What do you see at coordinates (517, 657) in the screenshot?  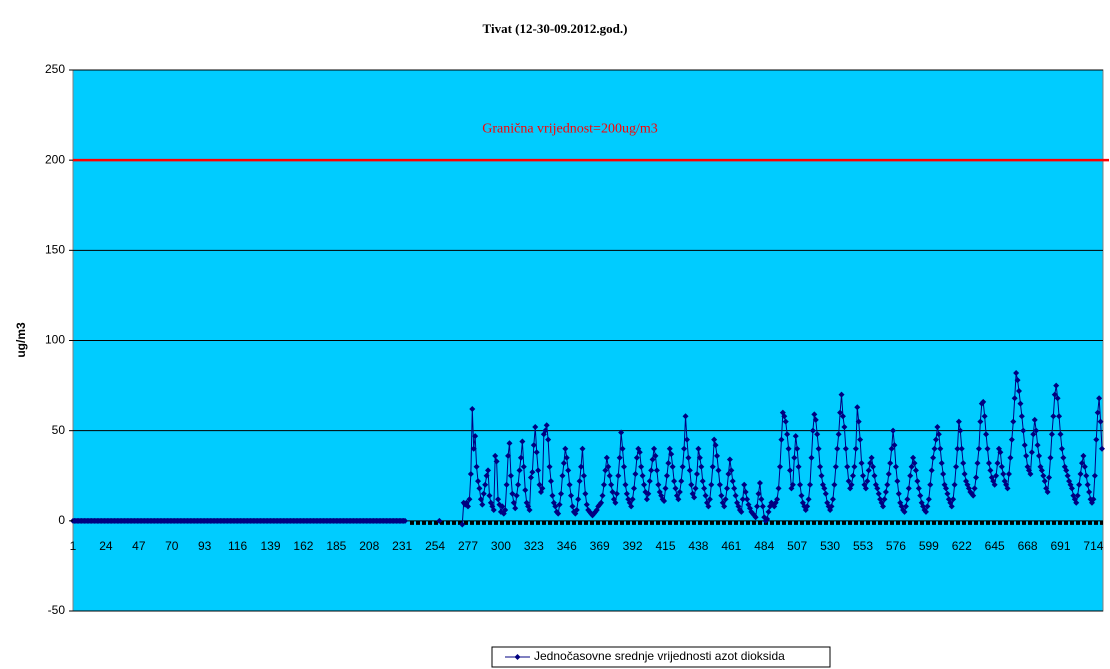 I see `legend-marker` at bounding box center [517, 657].